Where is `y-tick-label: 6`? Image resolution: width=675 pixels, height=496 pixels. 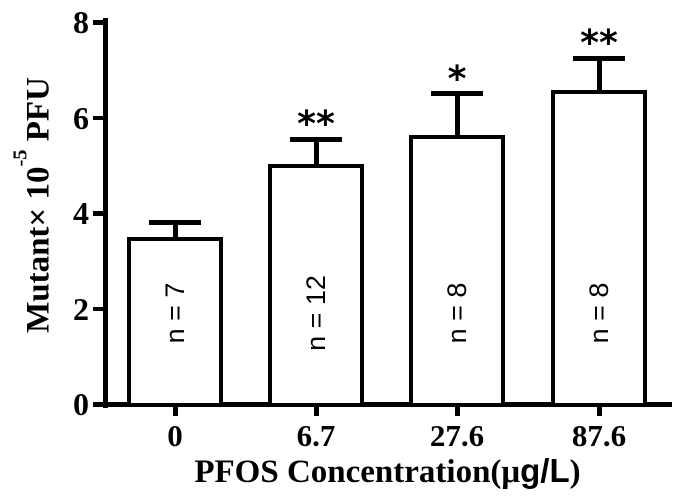
y-tick-label: 6 is located at coordinates (81, 117).